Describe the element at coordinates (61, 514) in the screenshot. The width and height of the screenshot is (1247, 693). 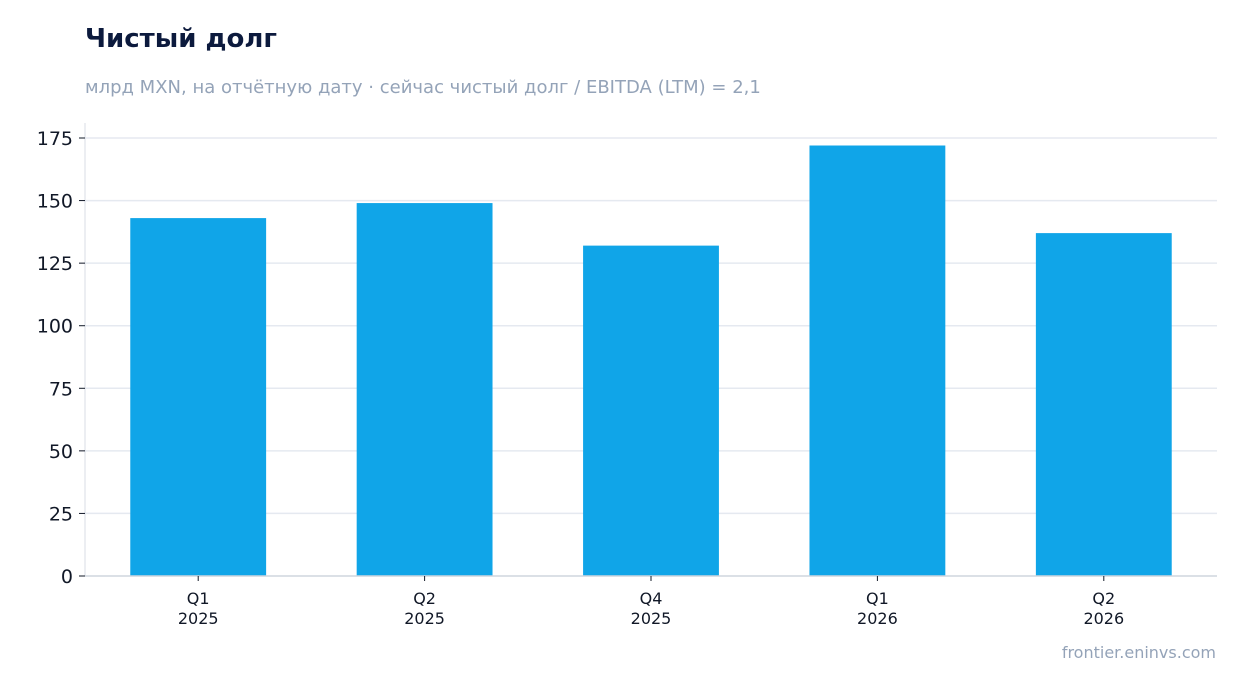
I see `y-tick-label: 25` at that location.